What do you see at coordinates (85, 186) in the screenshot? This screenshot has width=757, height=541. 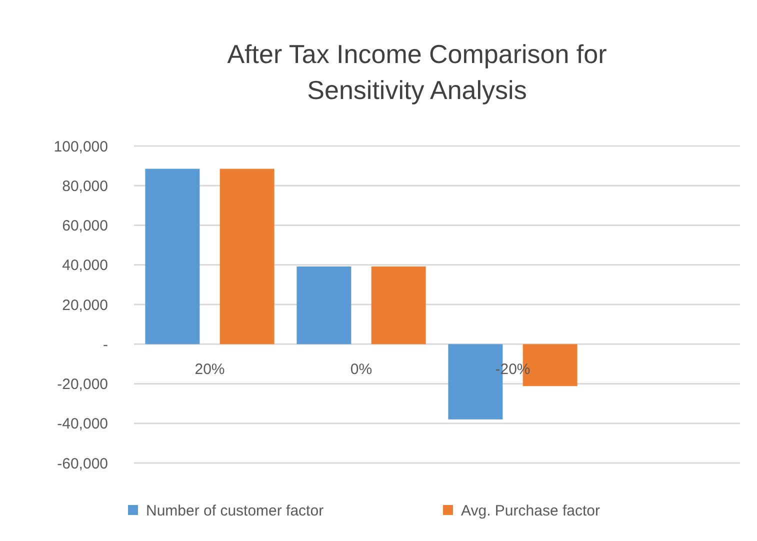 I see `y-tick-label: 80,000` at bounding box center [85, 186].